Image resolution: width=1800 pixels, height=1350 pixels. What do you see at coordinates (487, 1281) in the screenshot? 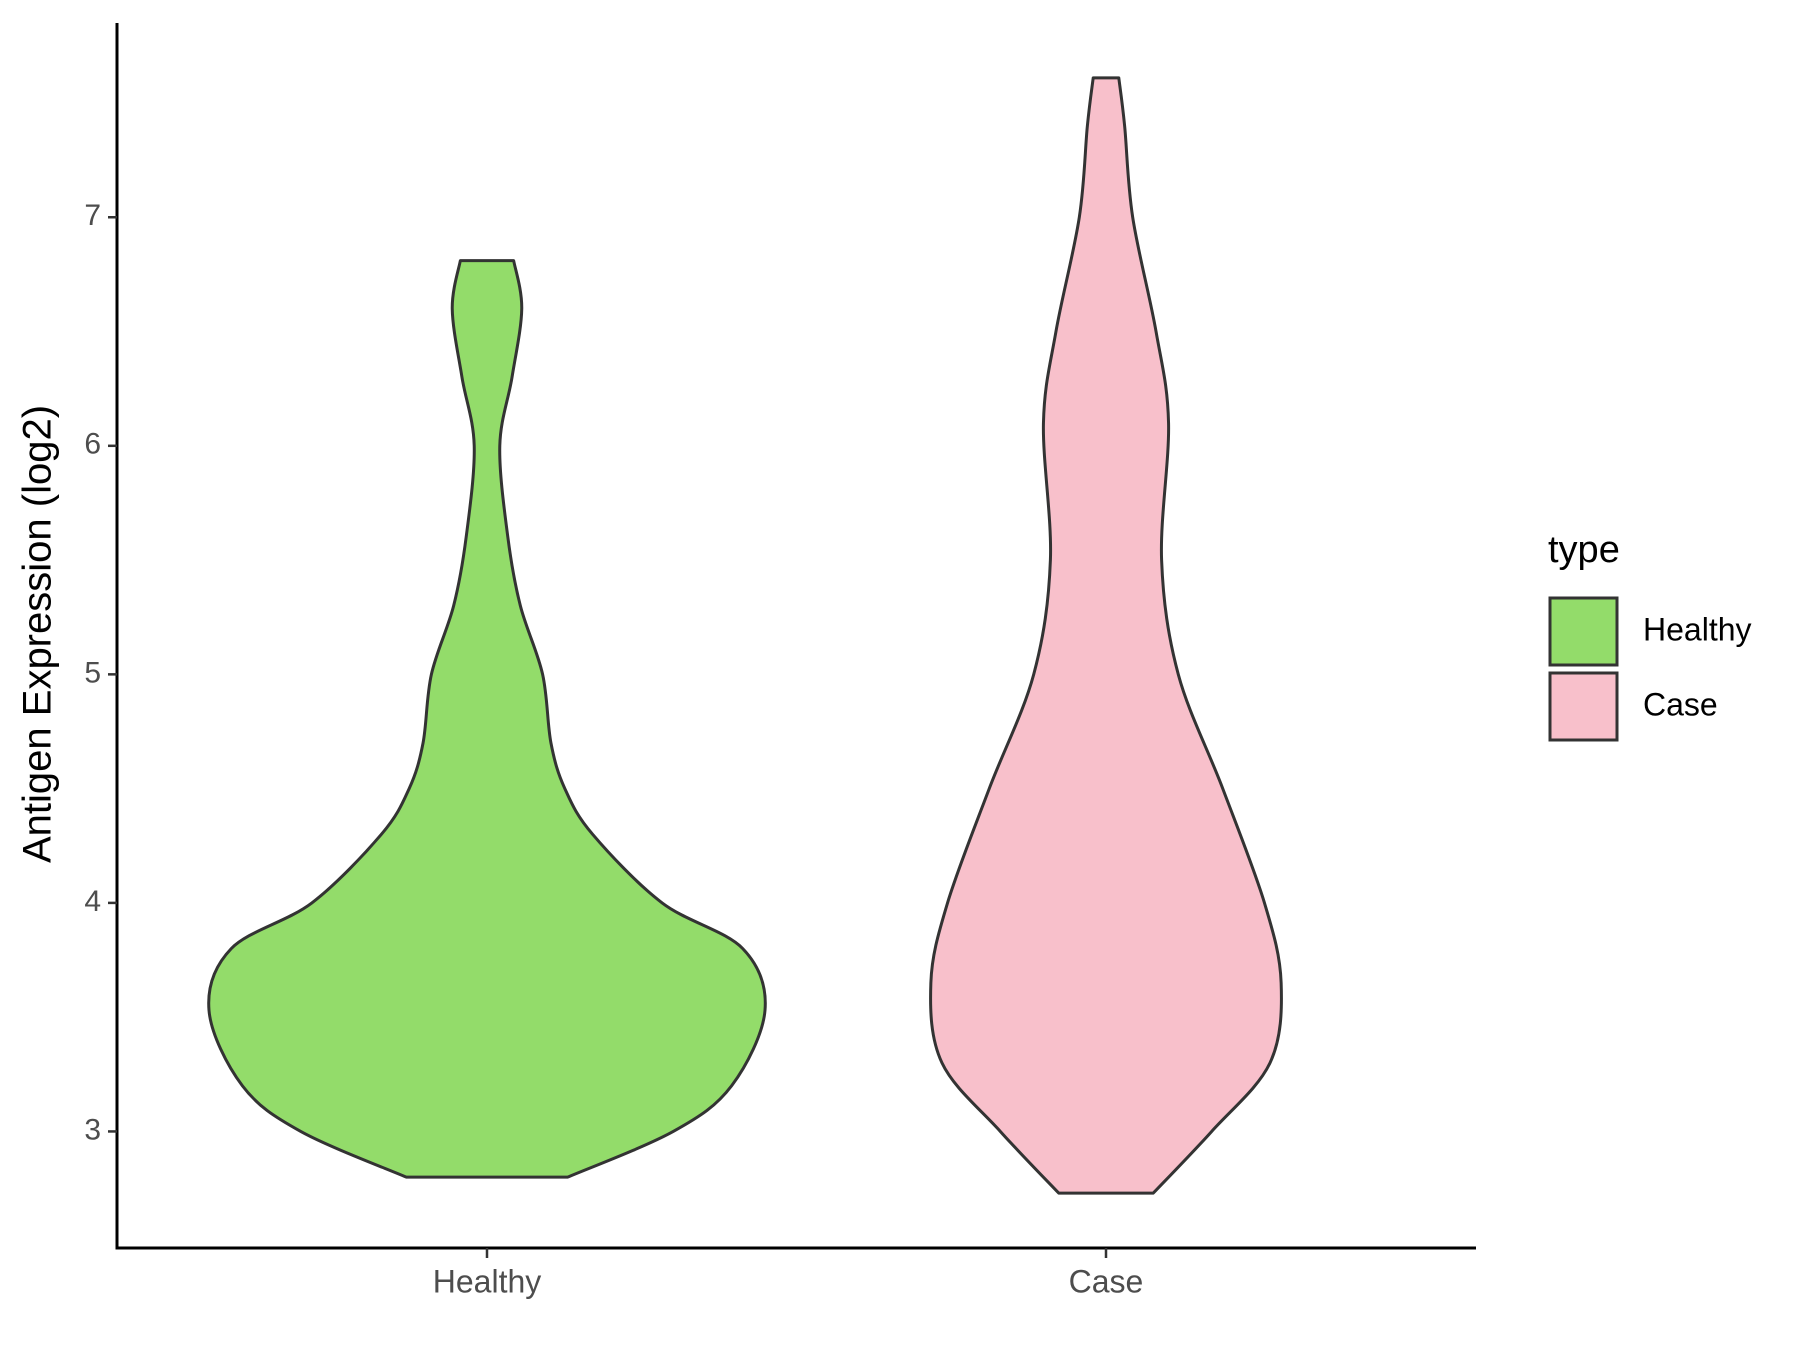
I see `x-tick-label: Healthy` at bounding box center [487, 1281].